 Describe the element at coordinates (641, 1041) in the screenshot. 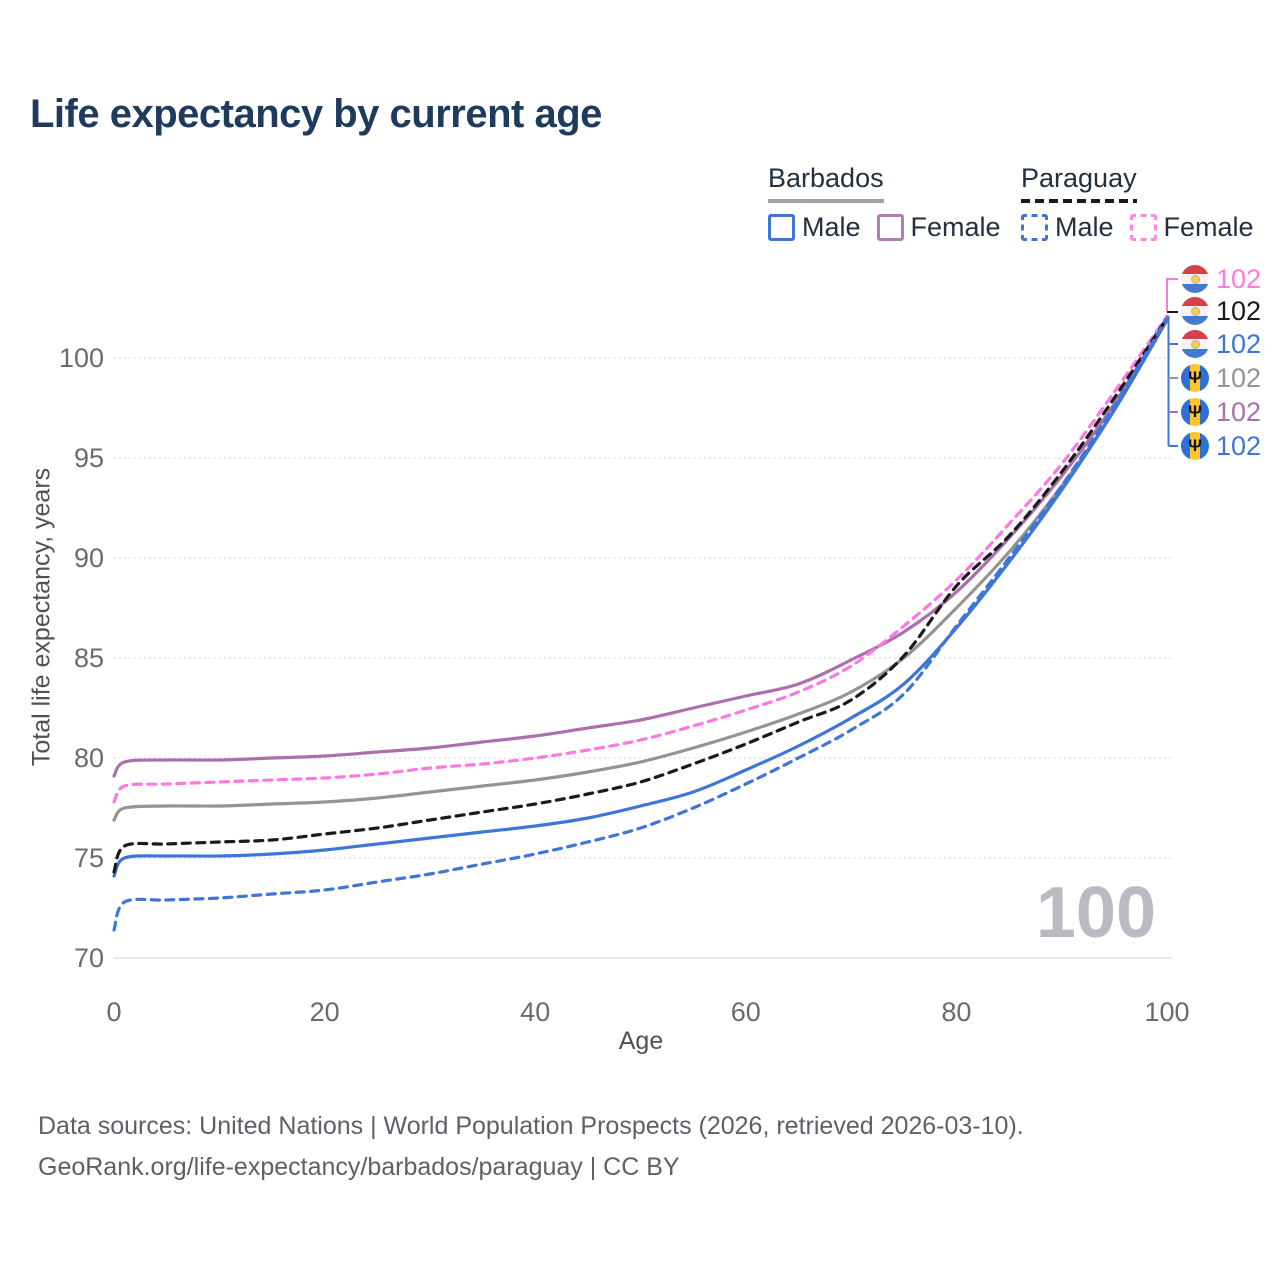

I see `x-axis-title: Age` at that location.